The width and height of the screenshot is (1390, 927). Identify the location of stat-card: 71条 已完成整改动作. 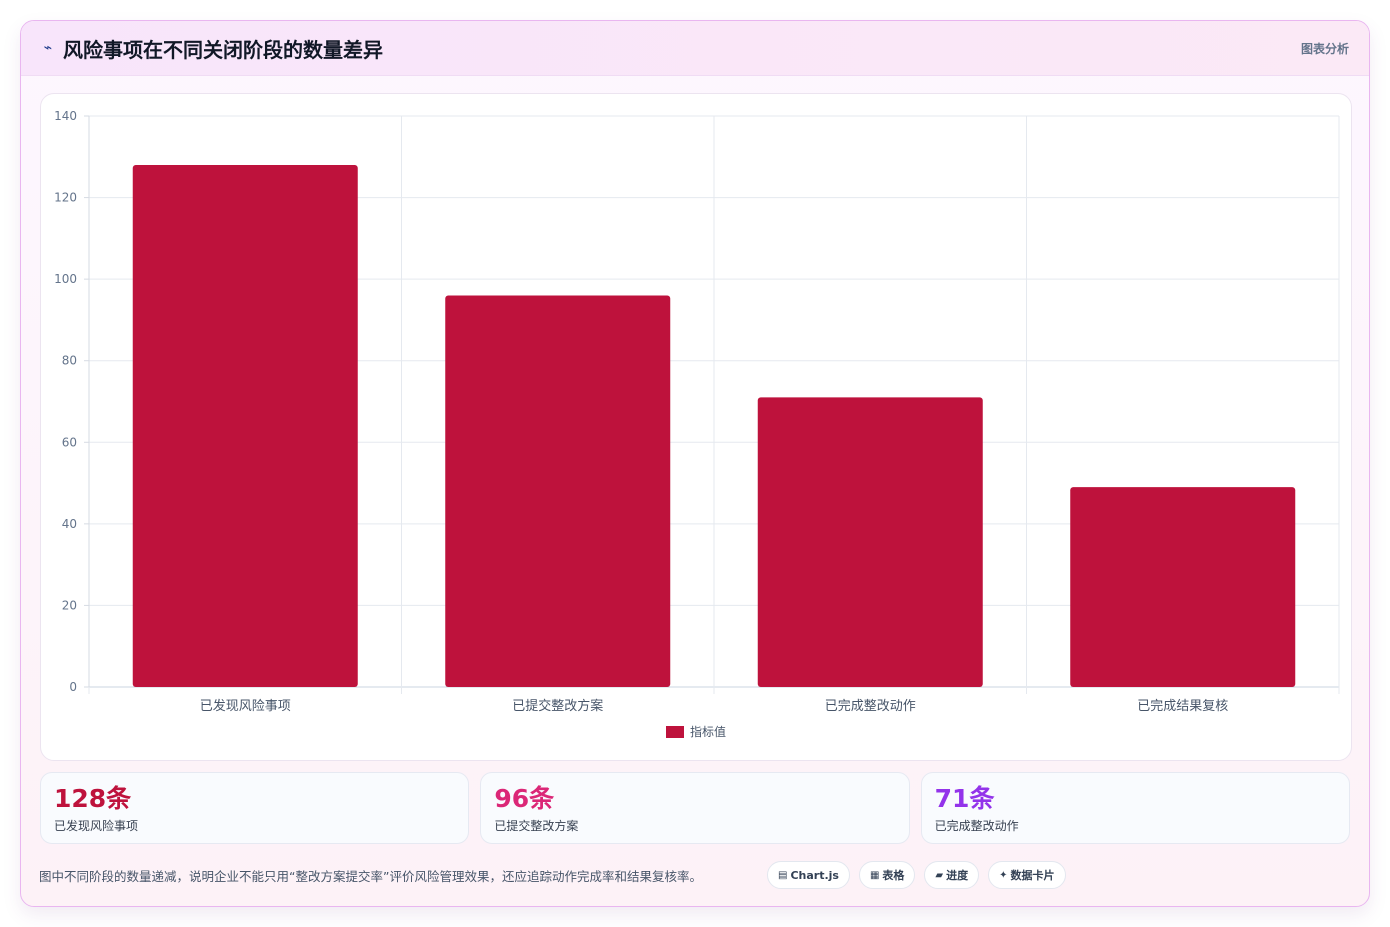
(1135, 808).